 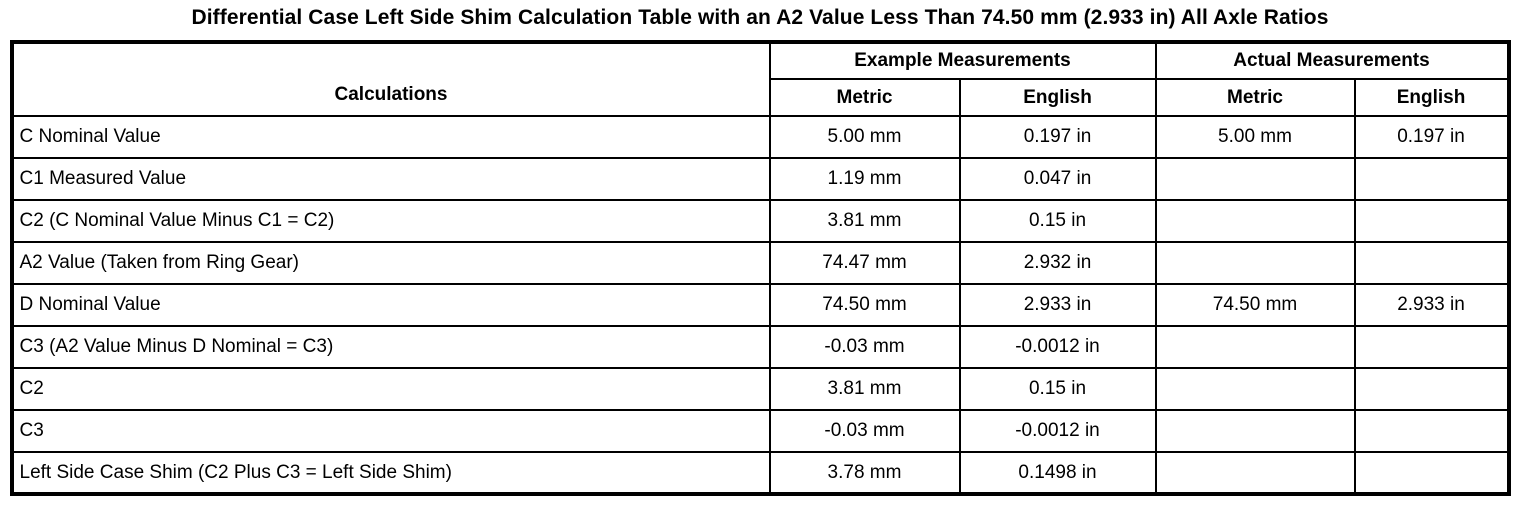 I want to click on table-row: C2 3.81 mm 0.15 in, so click(x=760, y=389).